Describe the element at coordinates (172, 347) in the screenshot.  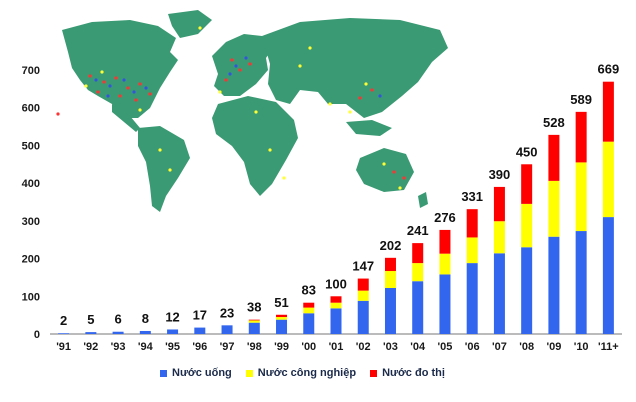
I see `x-tick-label: '95` at that location.